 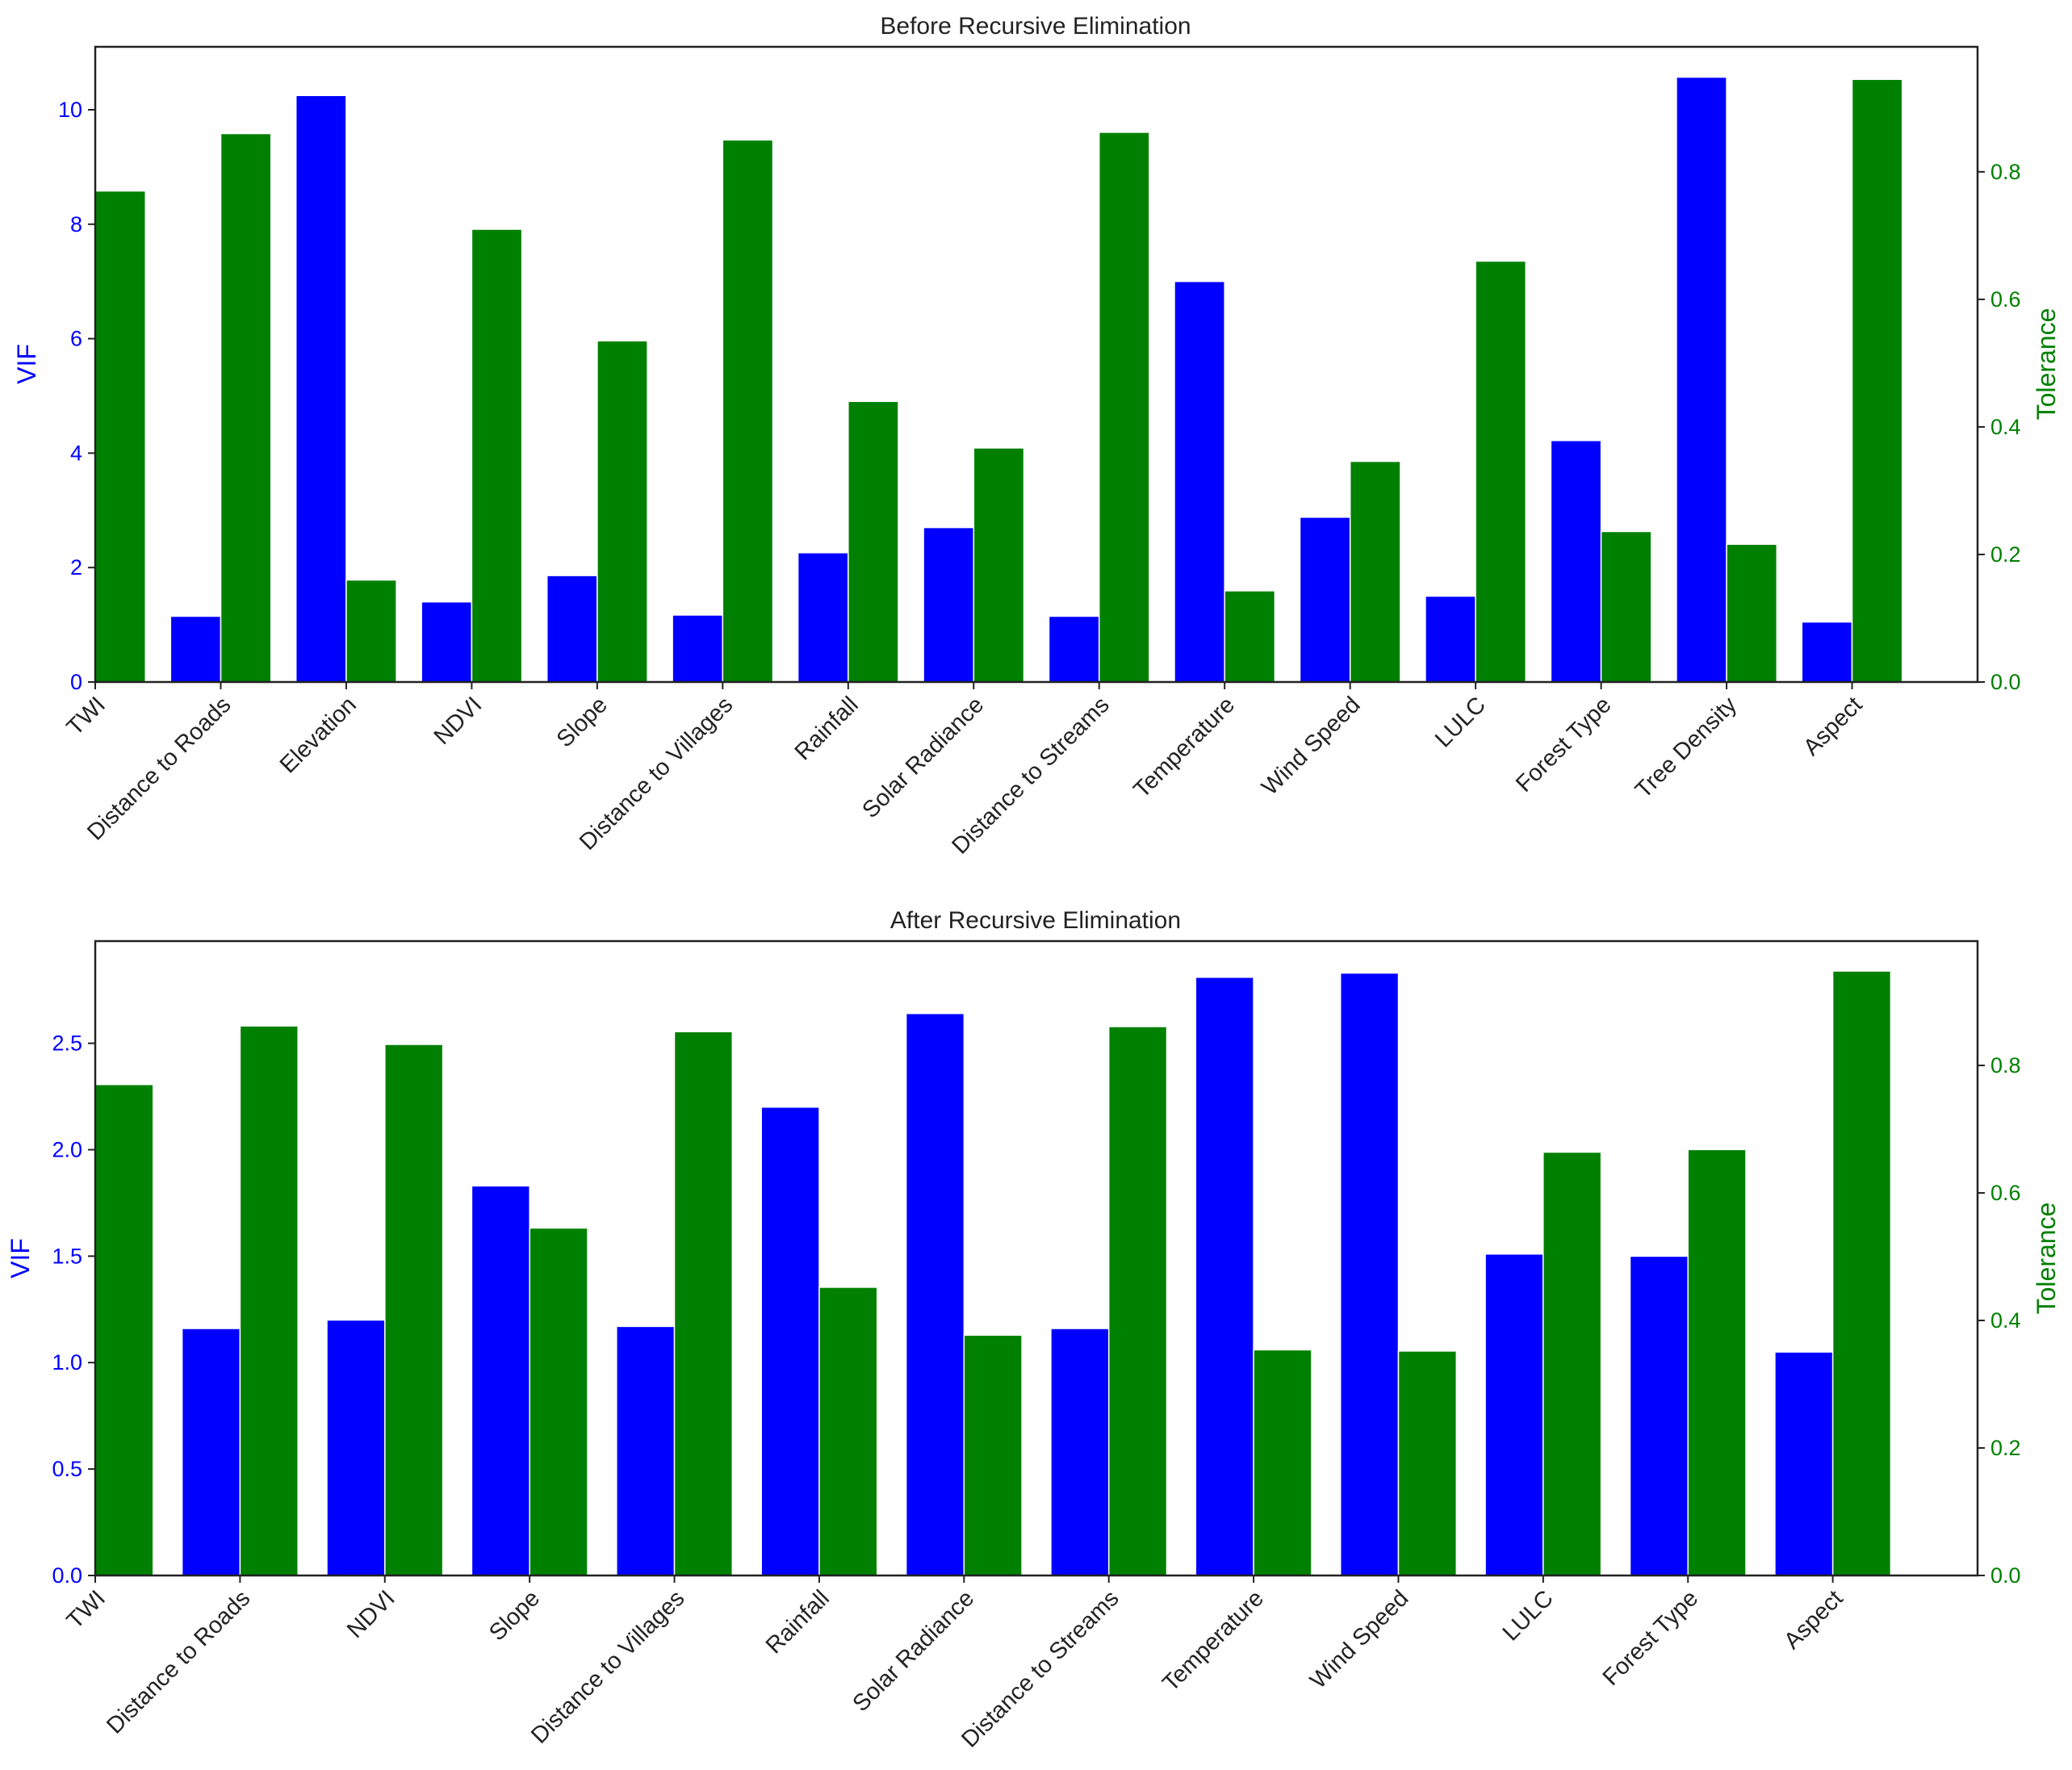 I want to click on y-tick-label-vif: 1.5, so click(x=67, y=1256).